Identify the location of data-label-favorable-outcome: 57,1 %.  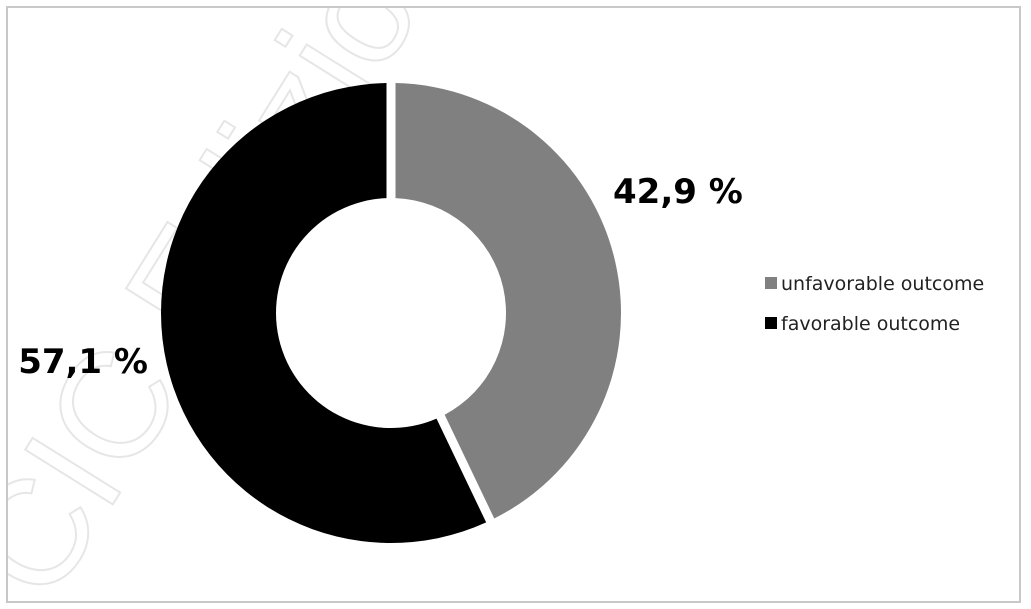
(83, 362).